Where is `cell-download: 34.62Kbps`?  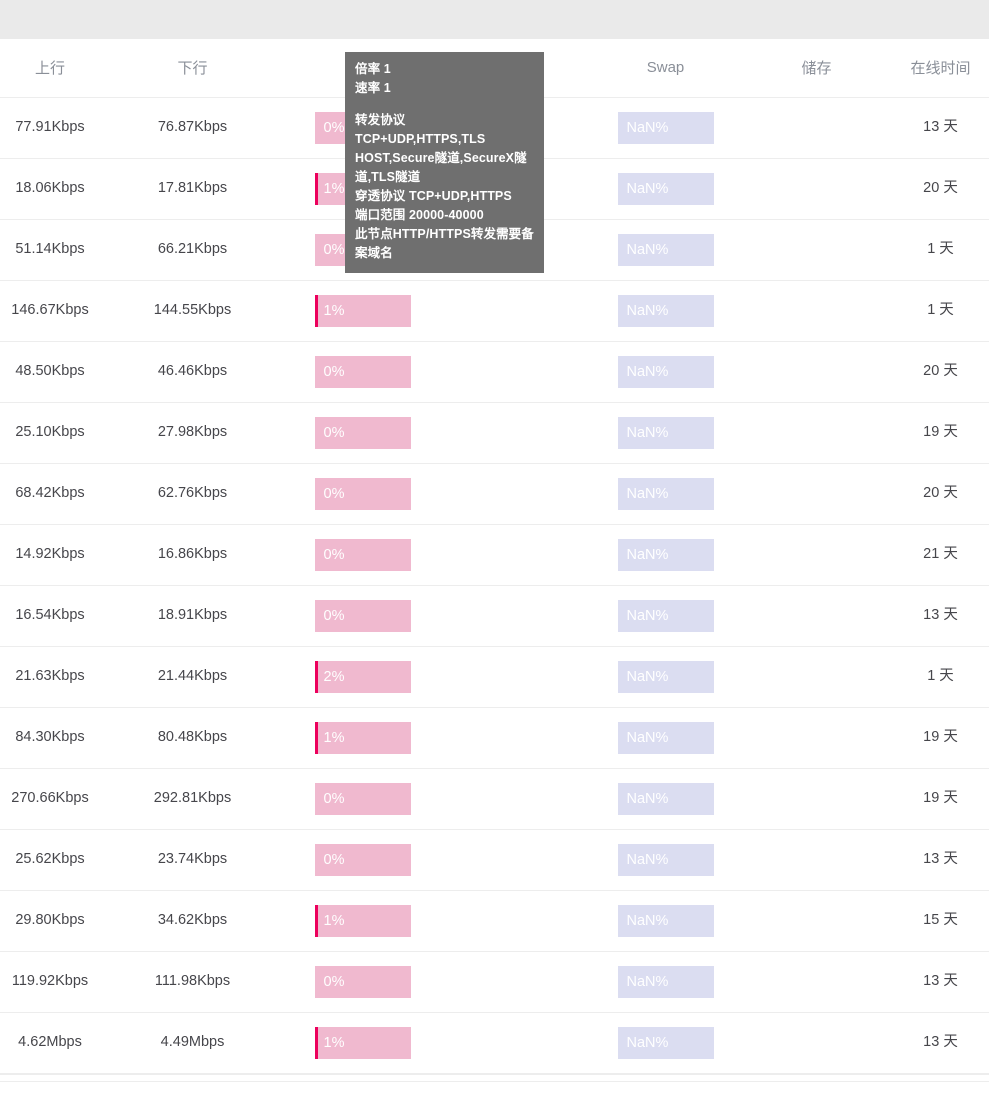
cell-download: 34.62Kbps is located at coordinates (192, 921).